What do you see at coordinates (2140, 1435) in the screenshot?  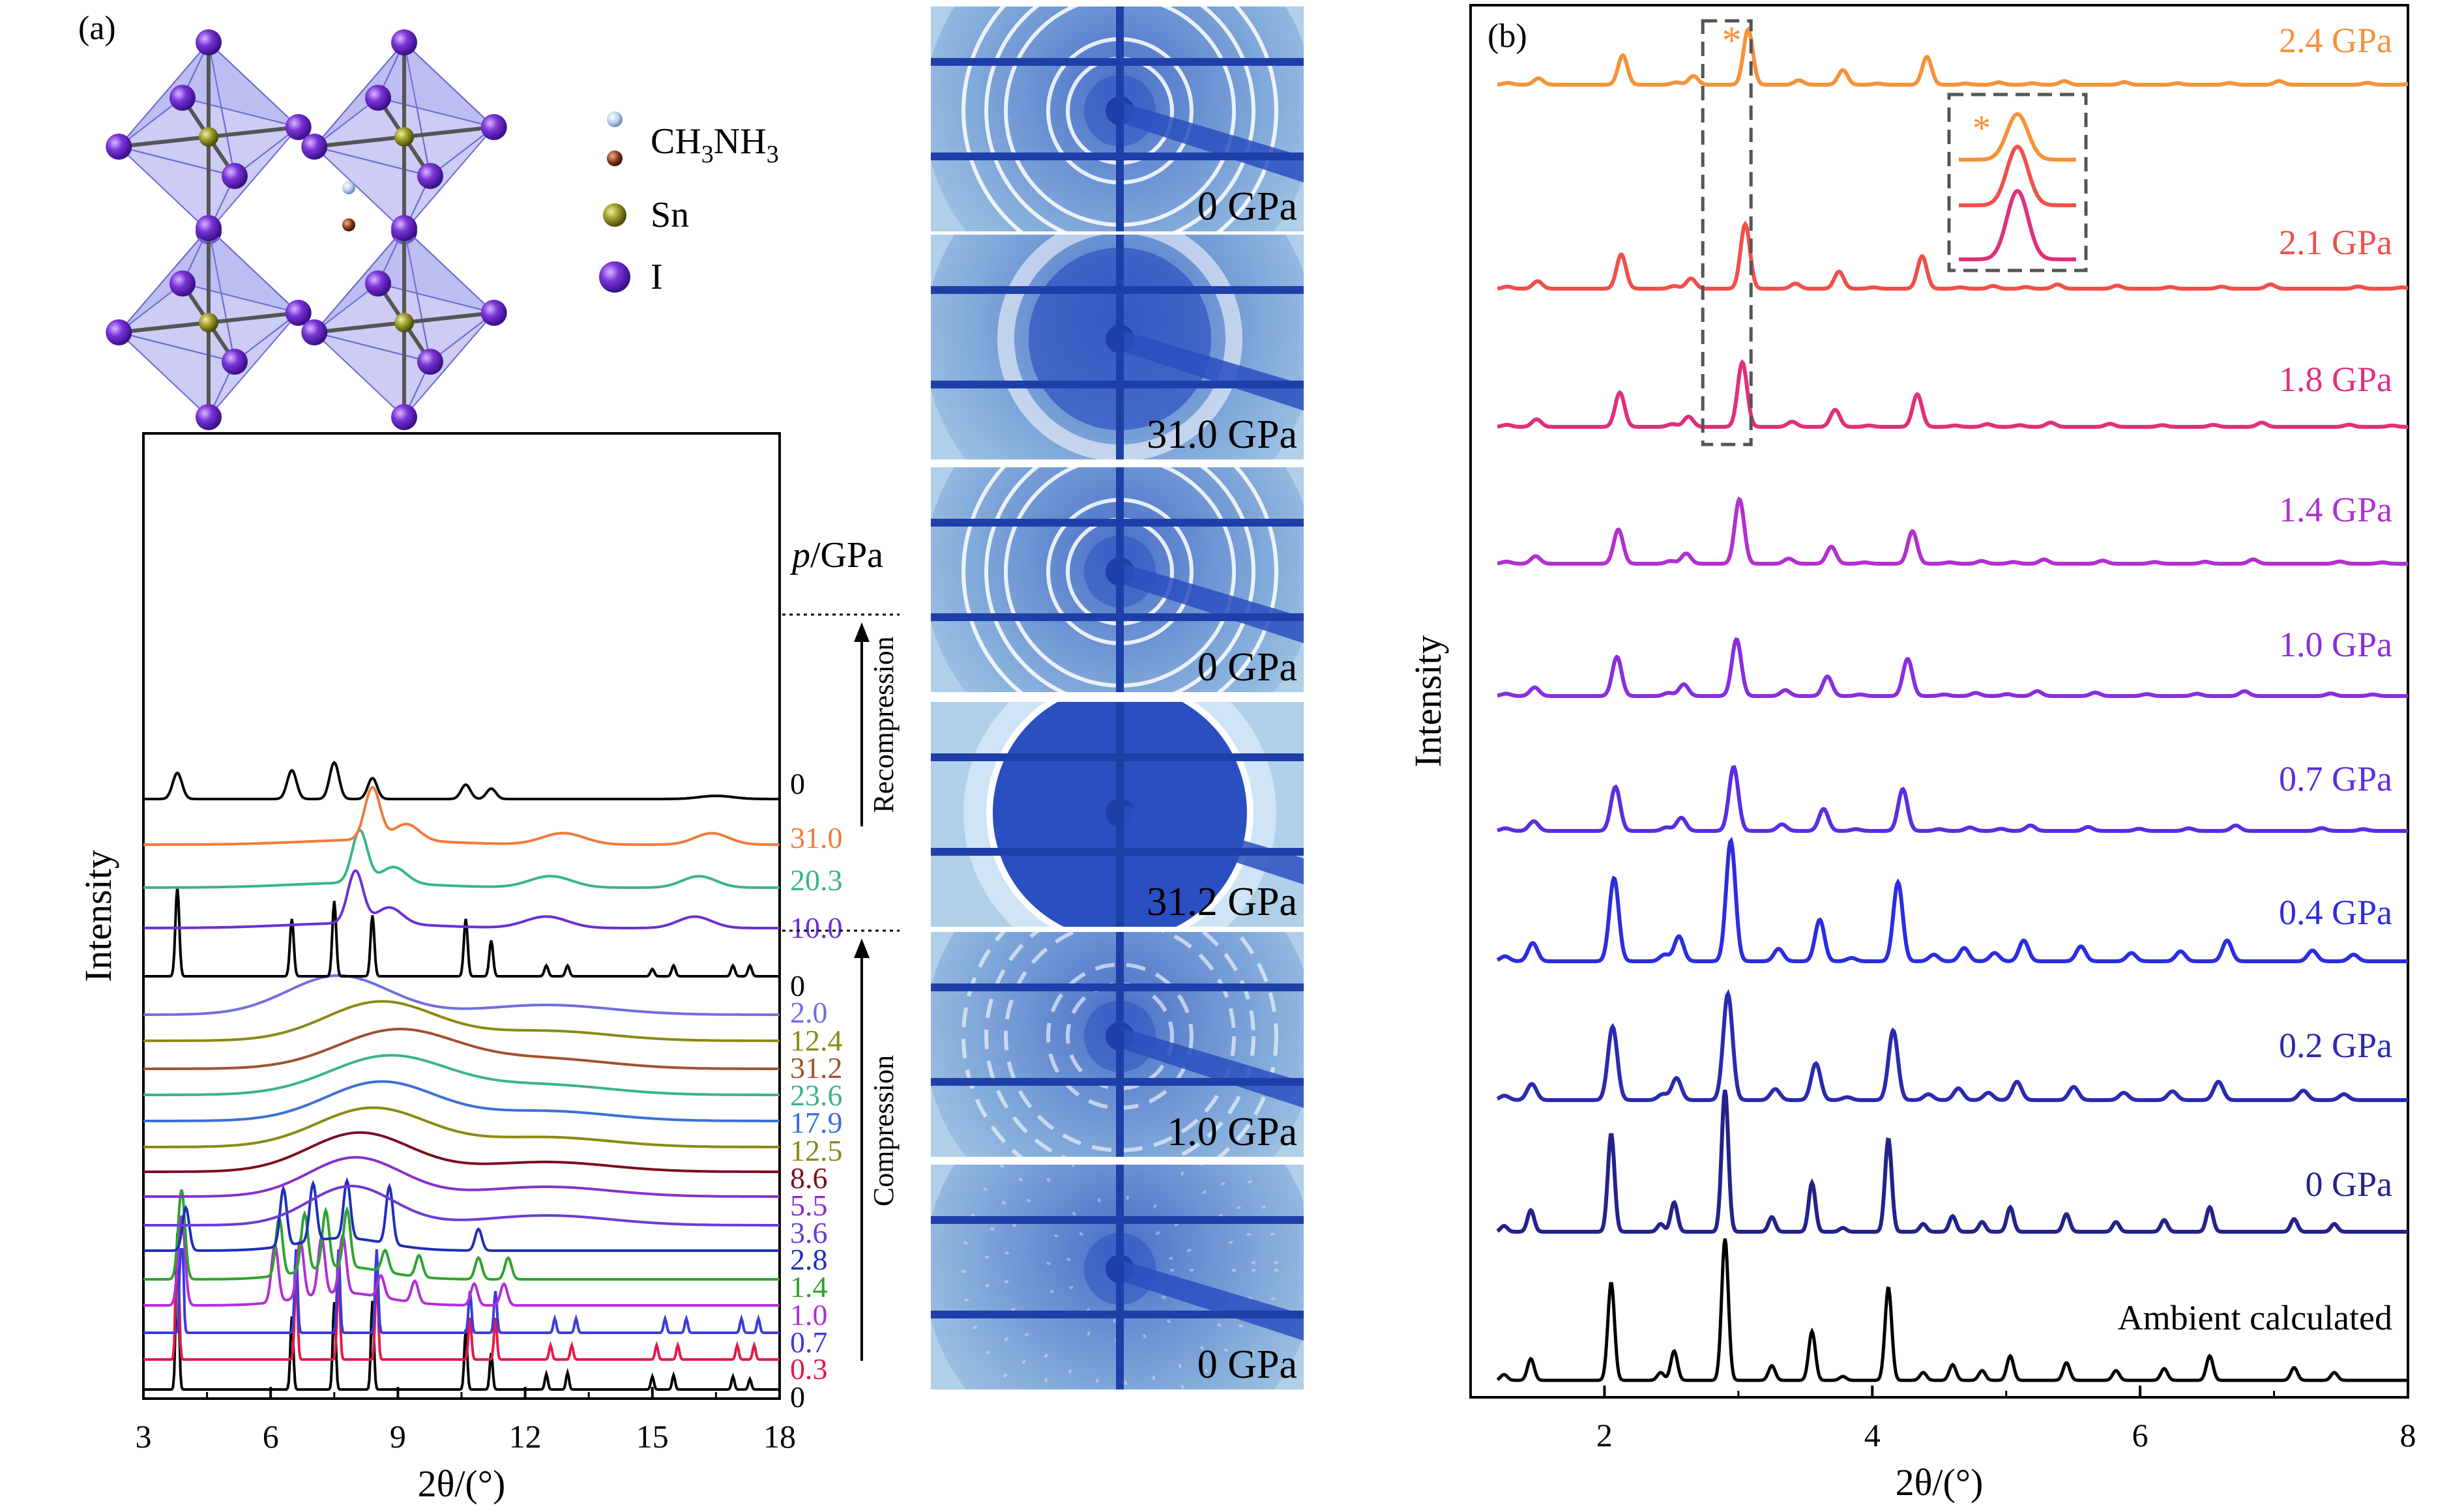 I see `x-tick-label-b: 6` at bounding box center [2140, 1435].